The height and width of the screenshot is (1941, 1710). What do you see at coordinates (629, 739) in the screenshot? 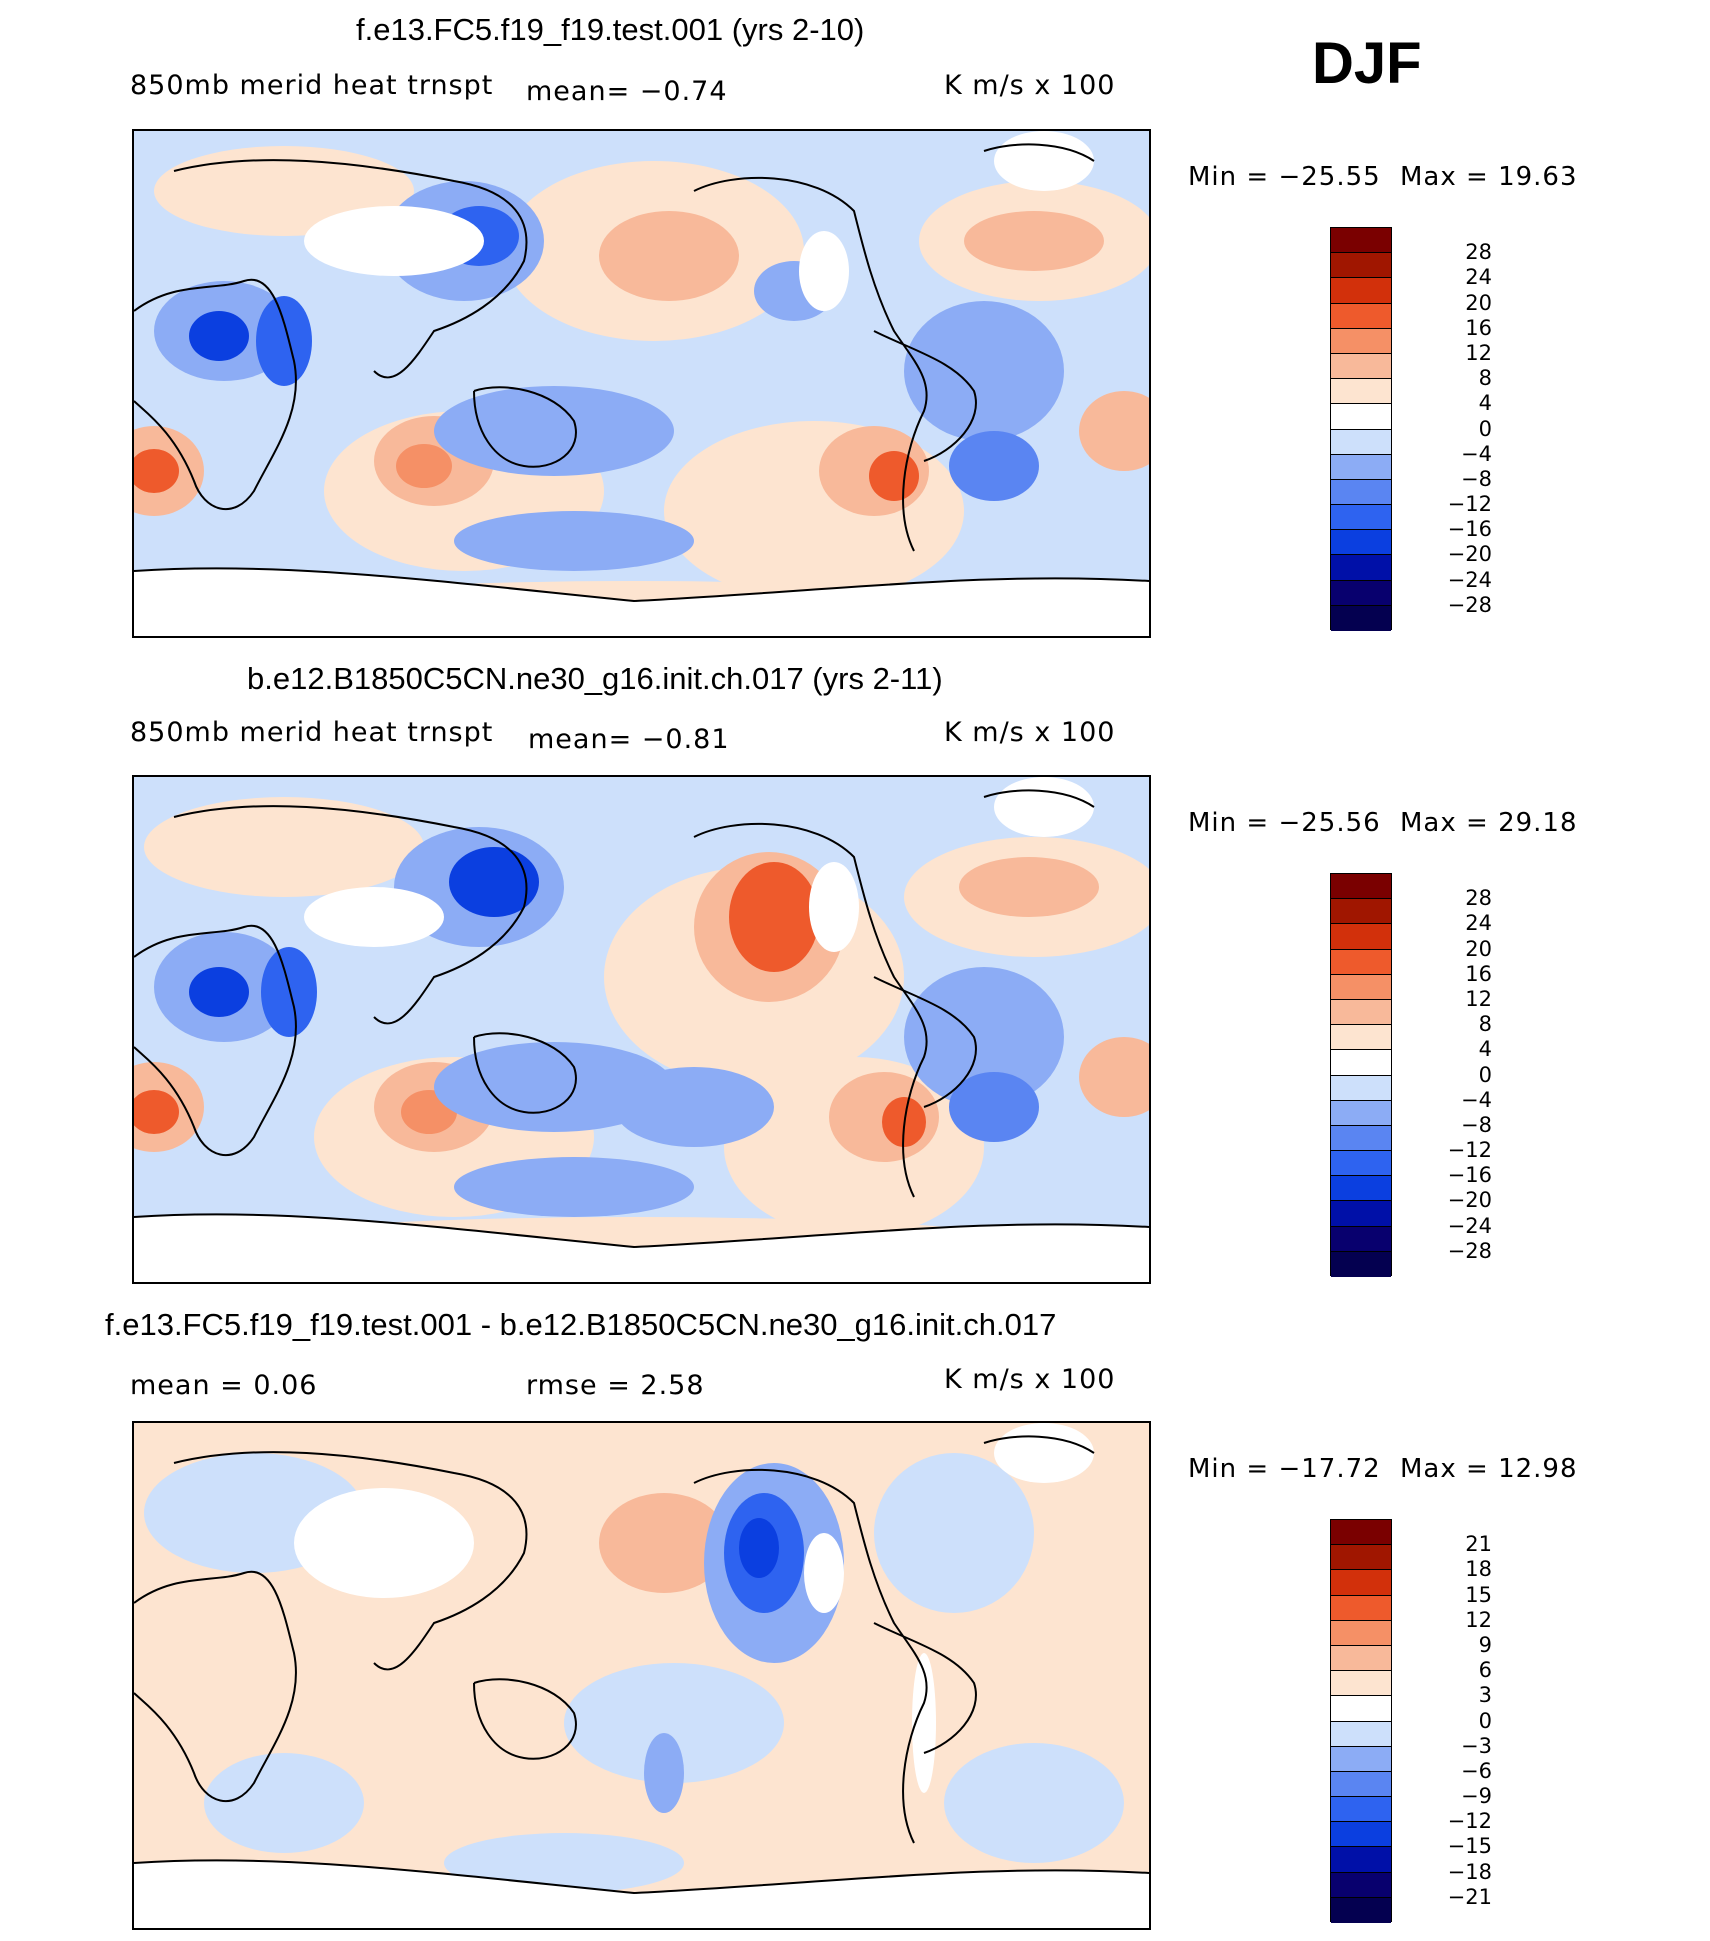
I see `panel-2-mean: mean= −0.81` at bounding box center [629, 739].